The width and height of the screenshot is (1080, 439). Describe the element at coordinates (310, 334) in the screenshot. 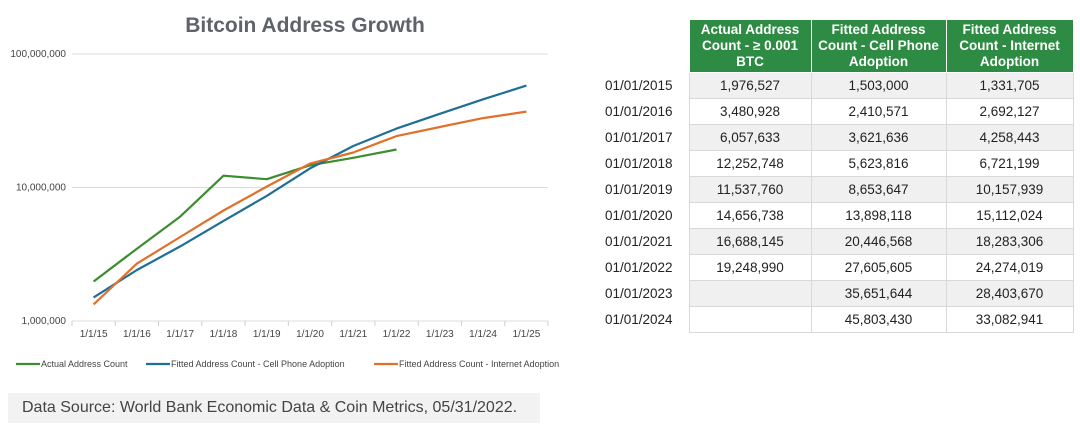

I see `x-tick-label: 1/1/20` at that location.